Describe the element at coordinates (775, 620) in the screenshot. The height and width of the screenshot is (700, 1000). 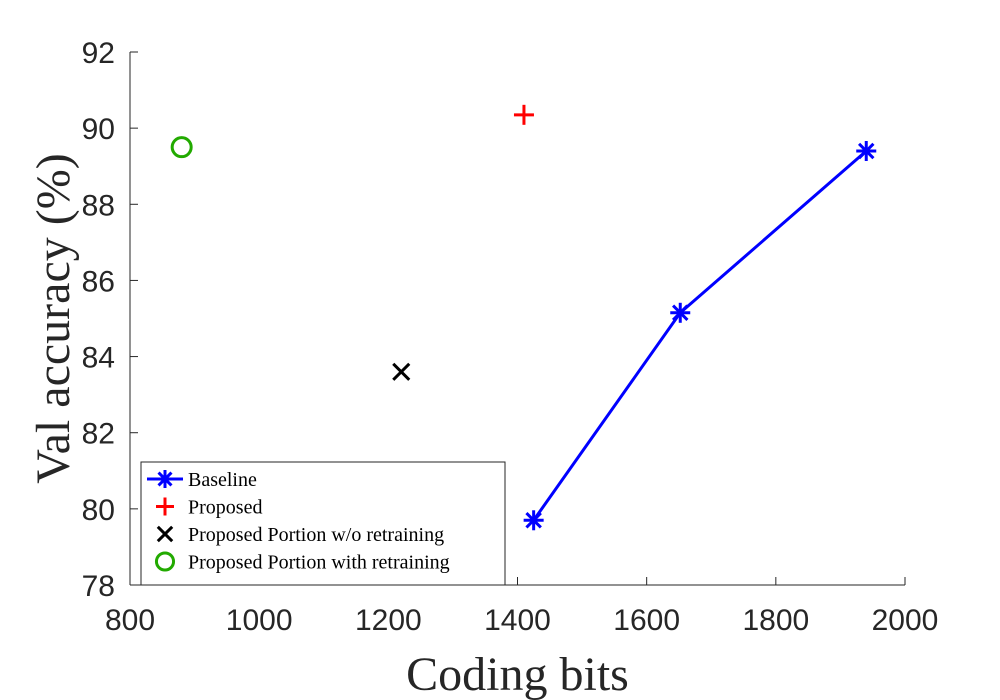
I see `x-tick-label: 1800` at that location.